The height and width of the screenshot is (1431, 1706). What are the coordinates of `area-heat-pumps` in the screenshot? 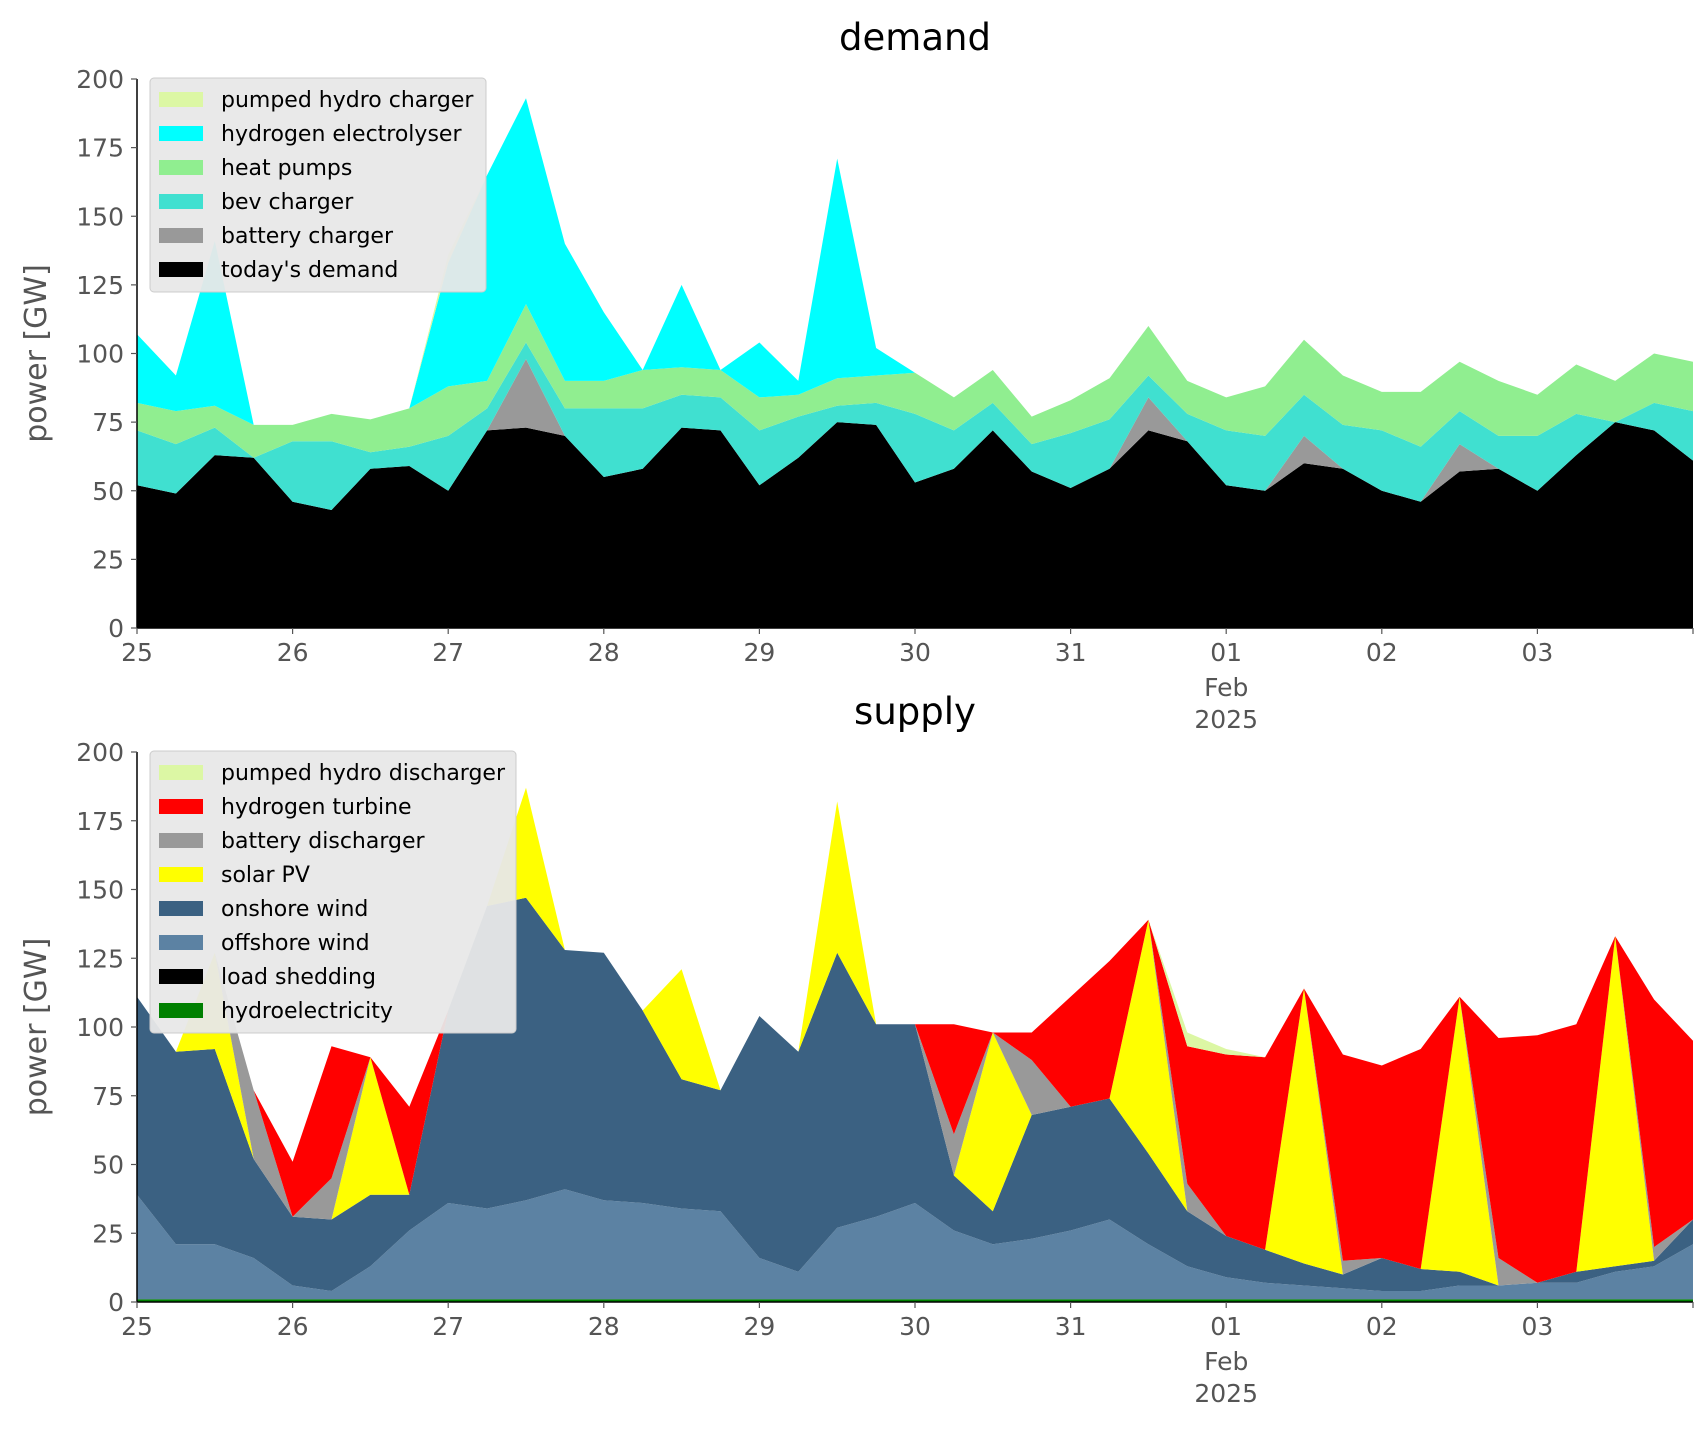 It's located at (915, 381).